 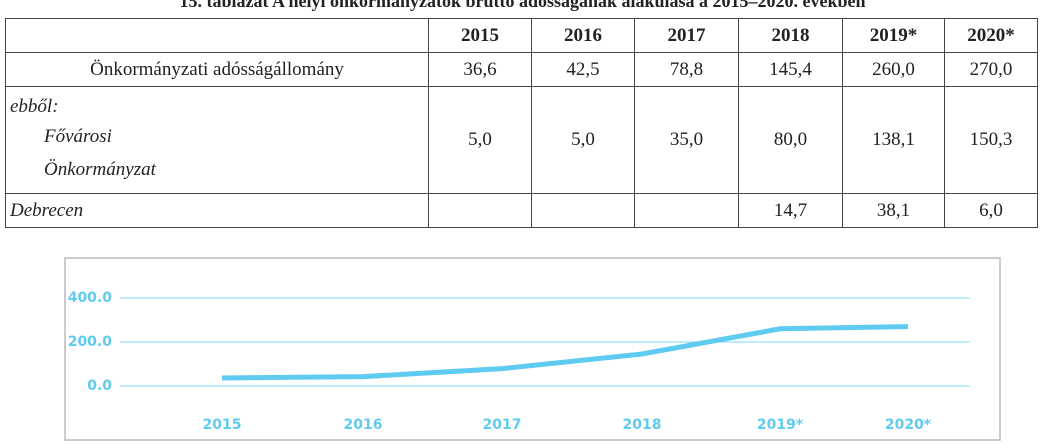 What do you see at coordinates (790, 210) in the screenshot?
I see `value-cell: 14,7` at bounding box center [790, 210].